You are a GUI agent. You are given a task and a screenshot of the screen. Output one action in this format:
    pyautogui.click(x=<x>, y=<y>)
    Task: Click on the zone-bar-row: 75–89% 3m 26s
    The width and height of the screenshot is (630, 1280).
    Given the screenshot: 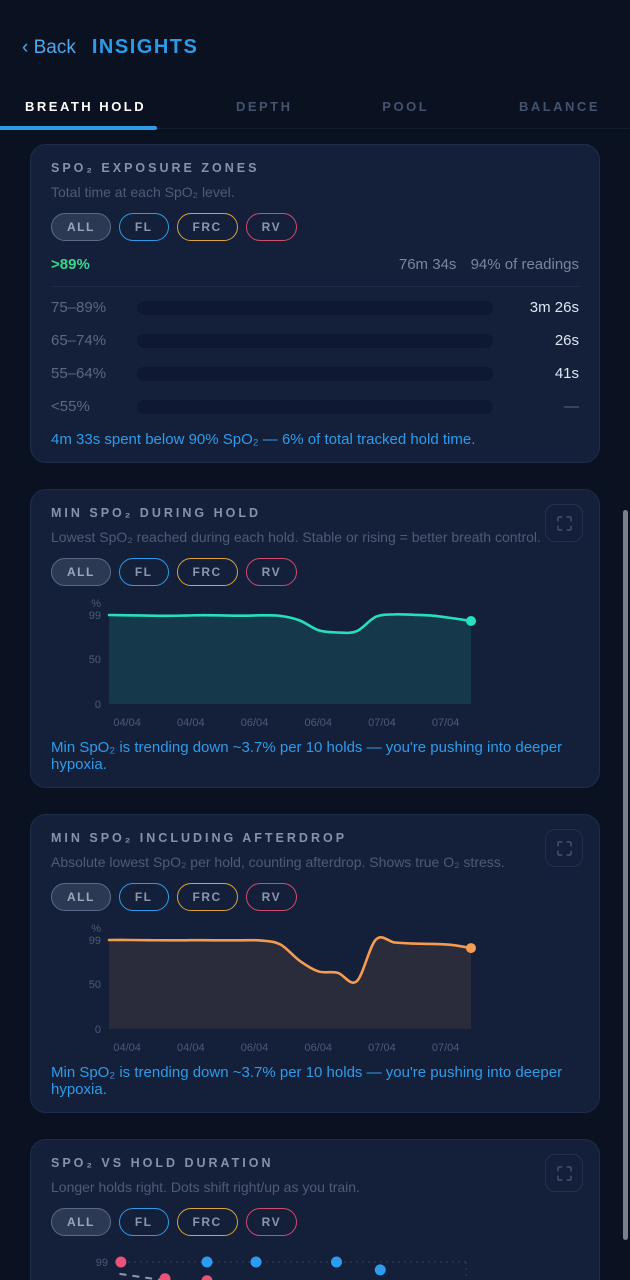 What is the action you would take?
    pyautogui.click(x=315, y=307)
    